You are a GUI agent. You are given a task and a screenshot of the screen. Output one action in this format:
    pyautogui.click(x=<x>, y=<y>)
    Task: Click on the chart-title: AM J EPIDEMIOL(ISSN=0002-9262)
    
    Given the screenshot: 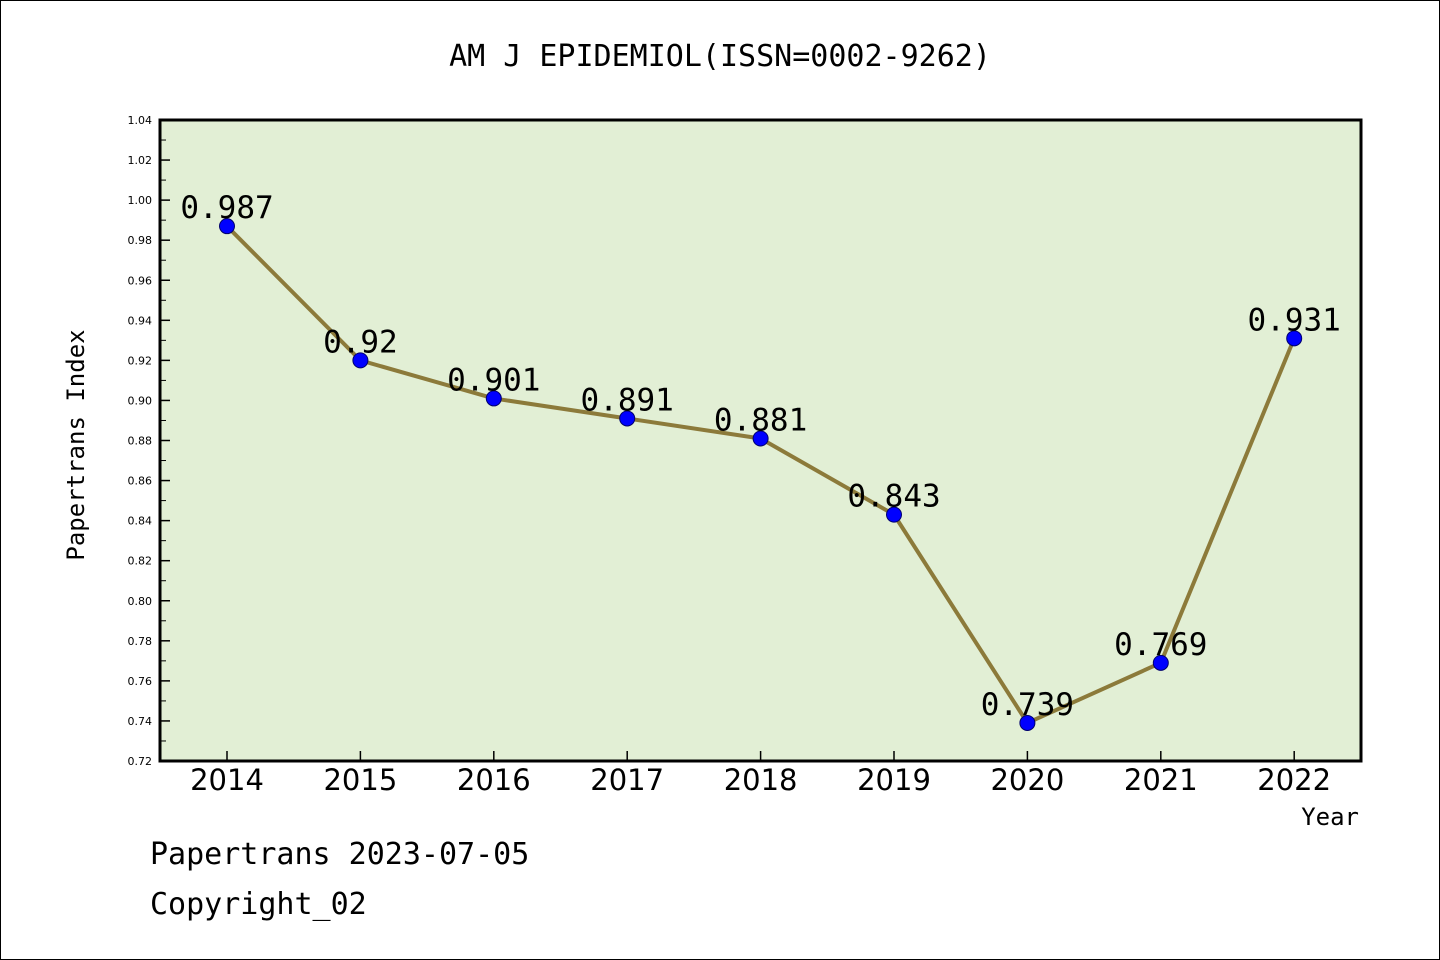 What is the action you would take?
    pyautogui.click(x=720, y=56)
    